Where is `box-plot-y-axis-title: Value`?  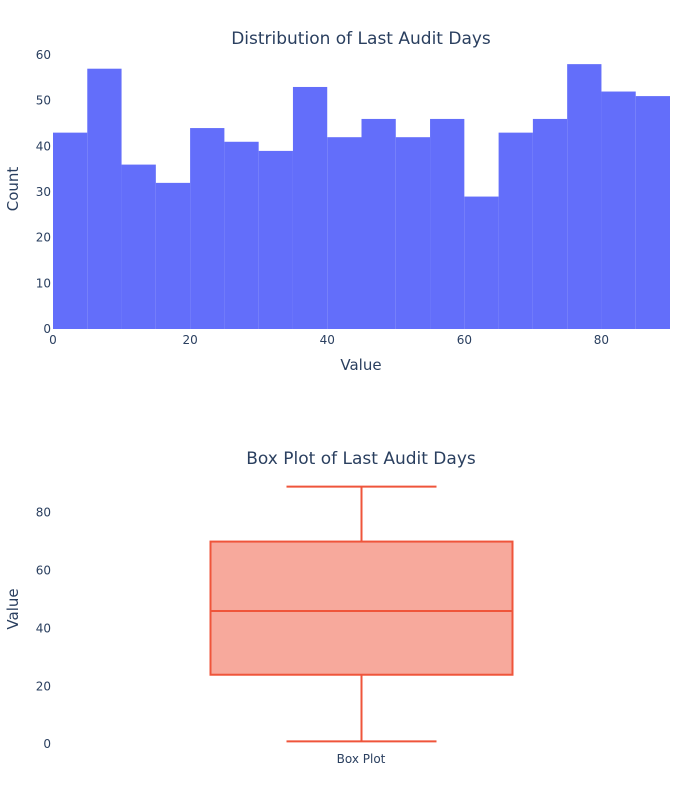 box-plot-y-axis-title: Value is located at coordinates (13, 608).